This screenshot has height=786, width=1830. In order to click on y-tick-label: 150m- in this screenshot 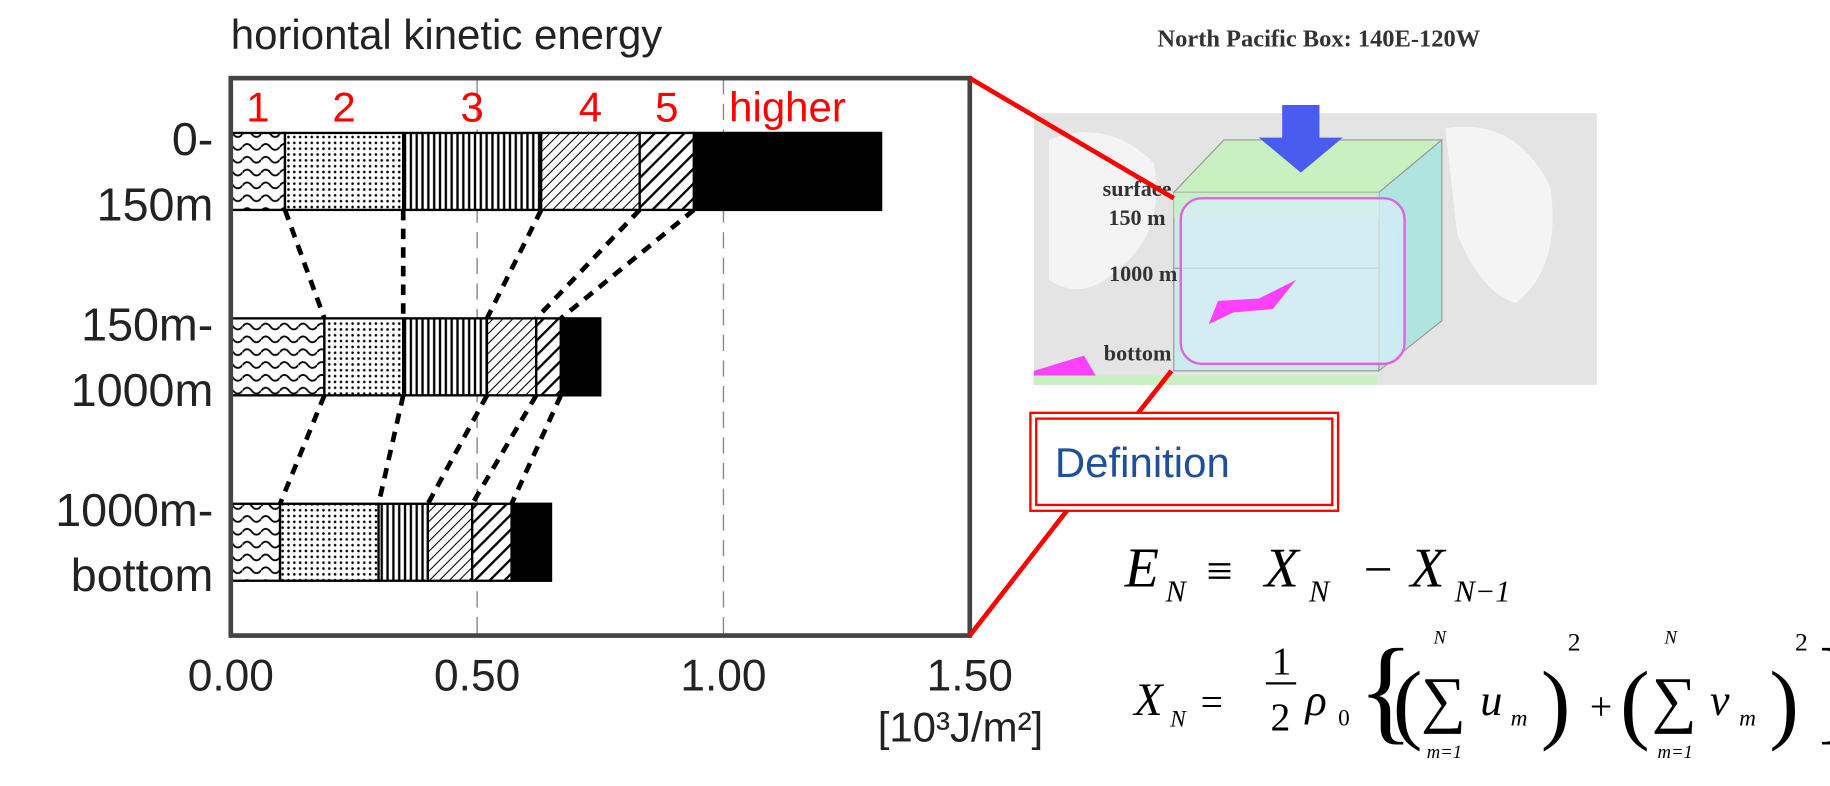, I will do `click(147, 325)`.